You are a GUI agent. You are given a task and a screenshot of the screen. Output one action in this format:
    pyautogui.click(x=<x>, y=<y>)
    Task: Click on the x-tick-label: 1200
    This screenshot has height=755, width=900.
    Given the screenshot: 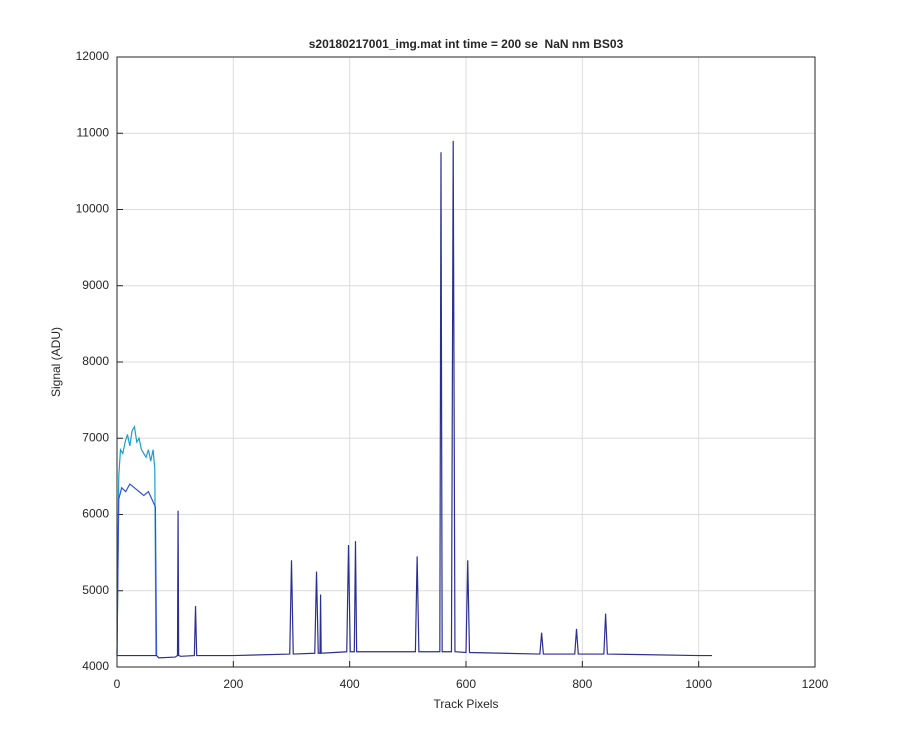 What is the action you would take?
    pyautogui.click(x=815, y=684)
    